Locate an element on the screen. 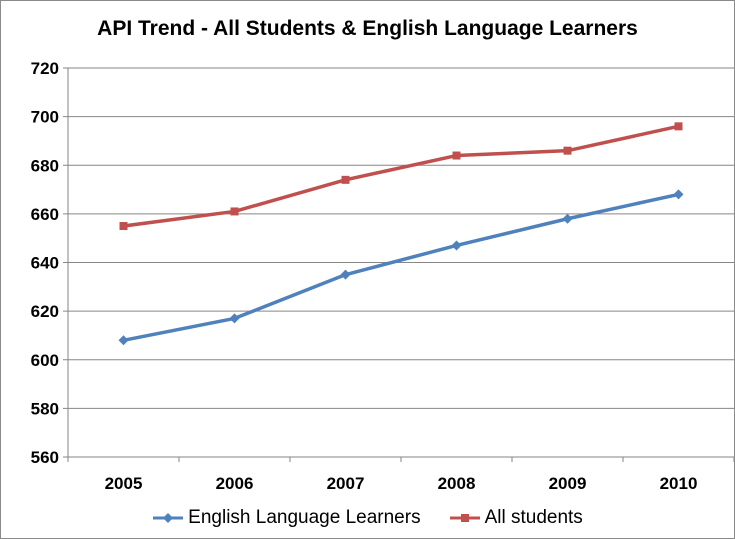 This screenshot has height=539, width=735. legend-label-ell: English Language Learners is located at coordinates (304, 517).